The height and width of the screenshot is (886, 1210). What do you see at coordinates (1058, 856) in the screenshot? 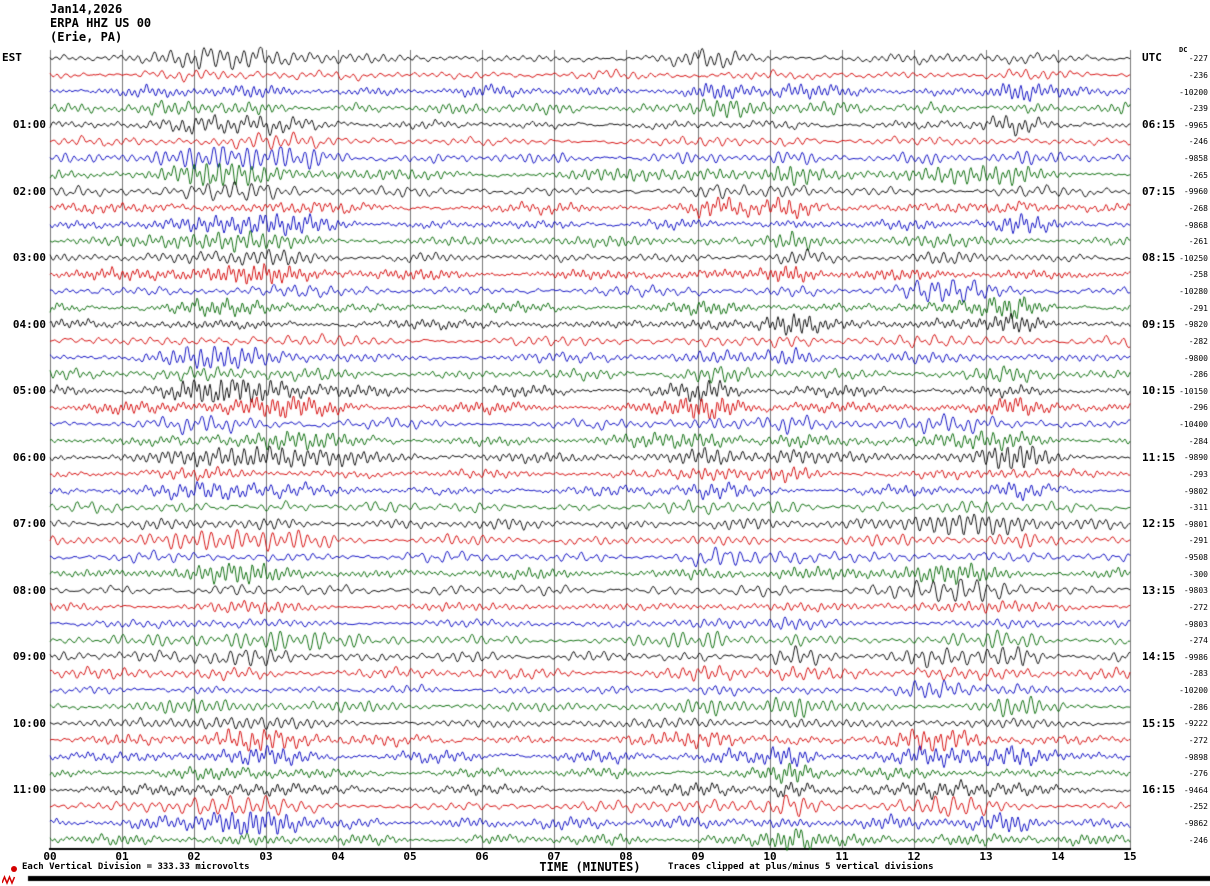
I see `x-tick-label: 14` at bounding box center [1058, 856].